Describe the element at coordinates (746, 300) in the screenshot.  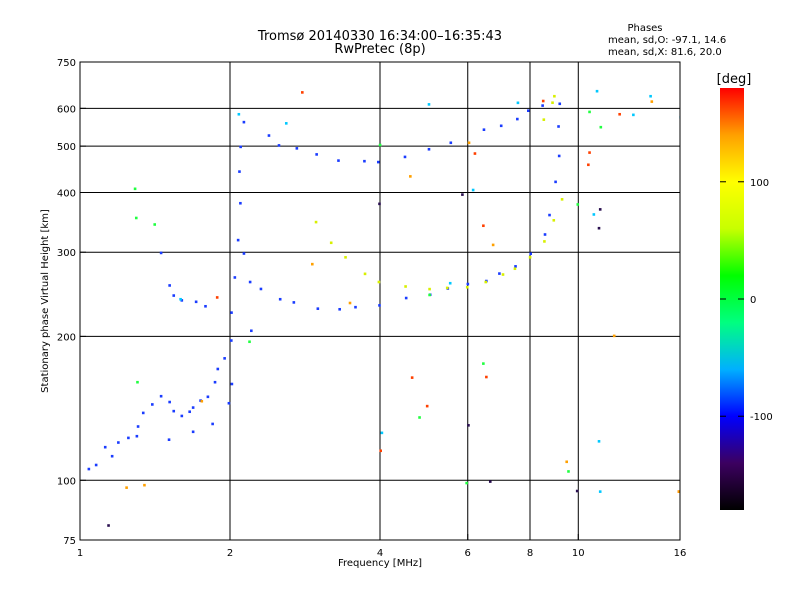
I see `colorbar-ticks: 100 0 -100` at that location.